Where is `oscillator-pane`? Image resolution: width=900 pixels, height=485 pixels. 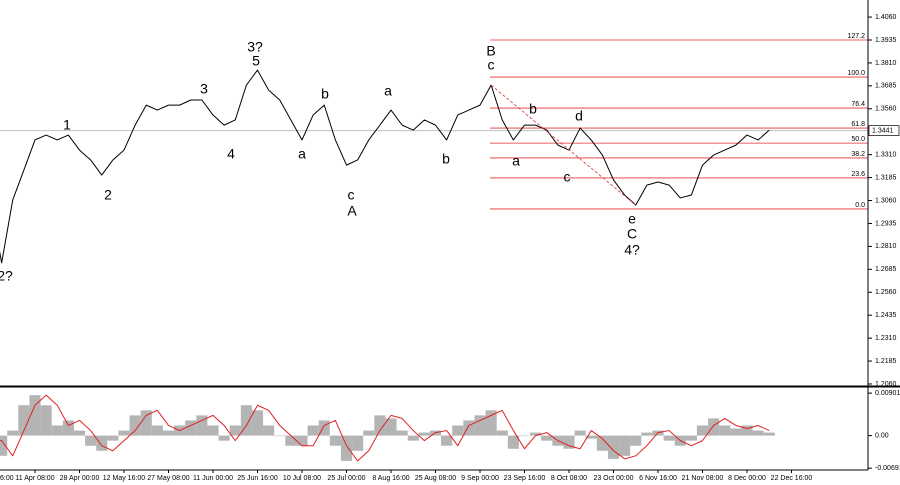 oscillator-pane is located at coordinates (387, 428).